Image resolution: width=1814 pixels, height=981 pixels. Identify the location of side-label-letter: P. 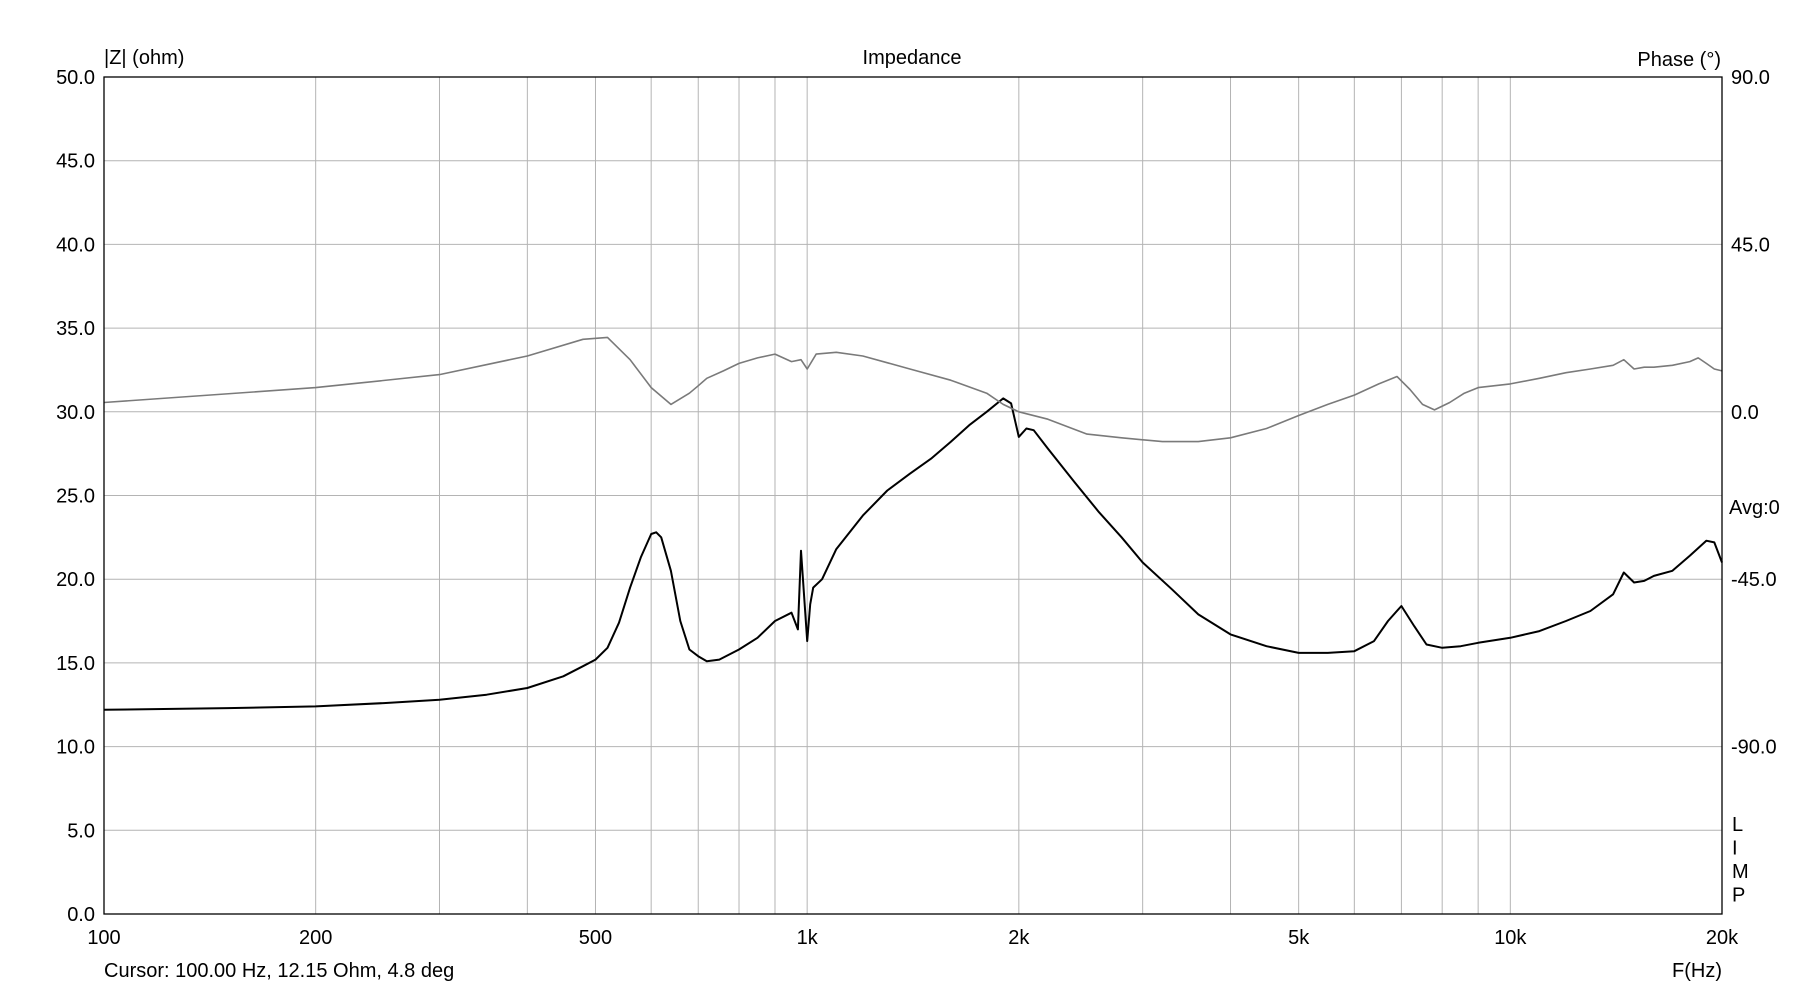
(1738, 896).